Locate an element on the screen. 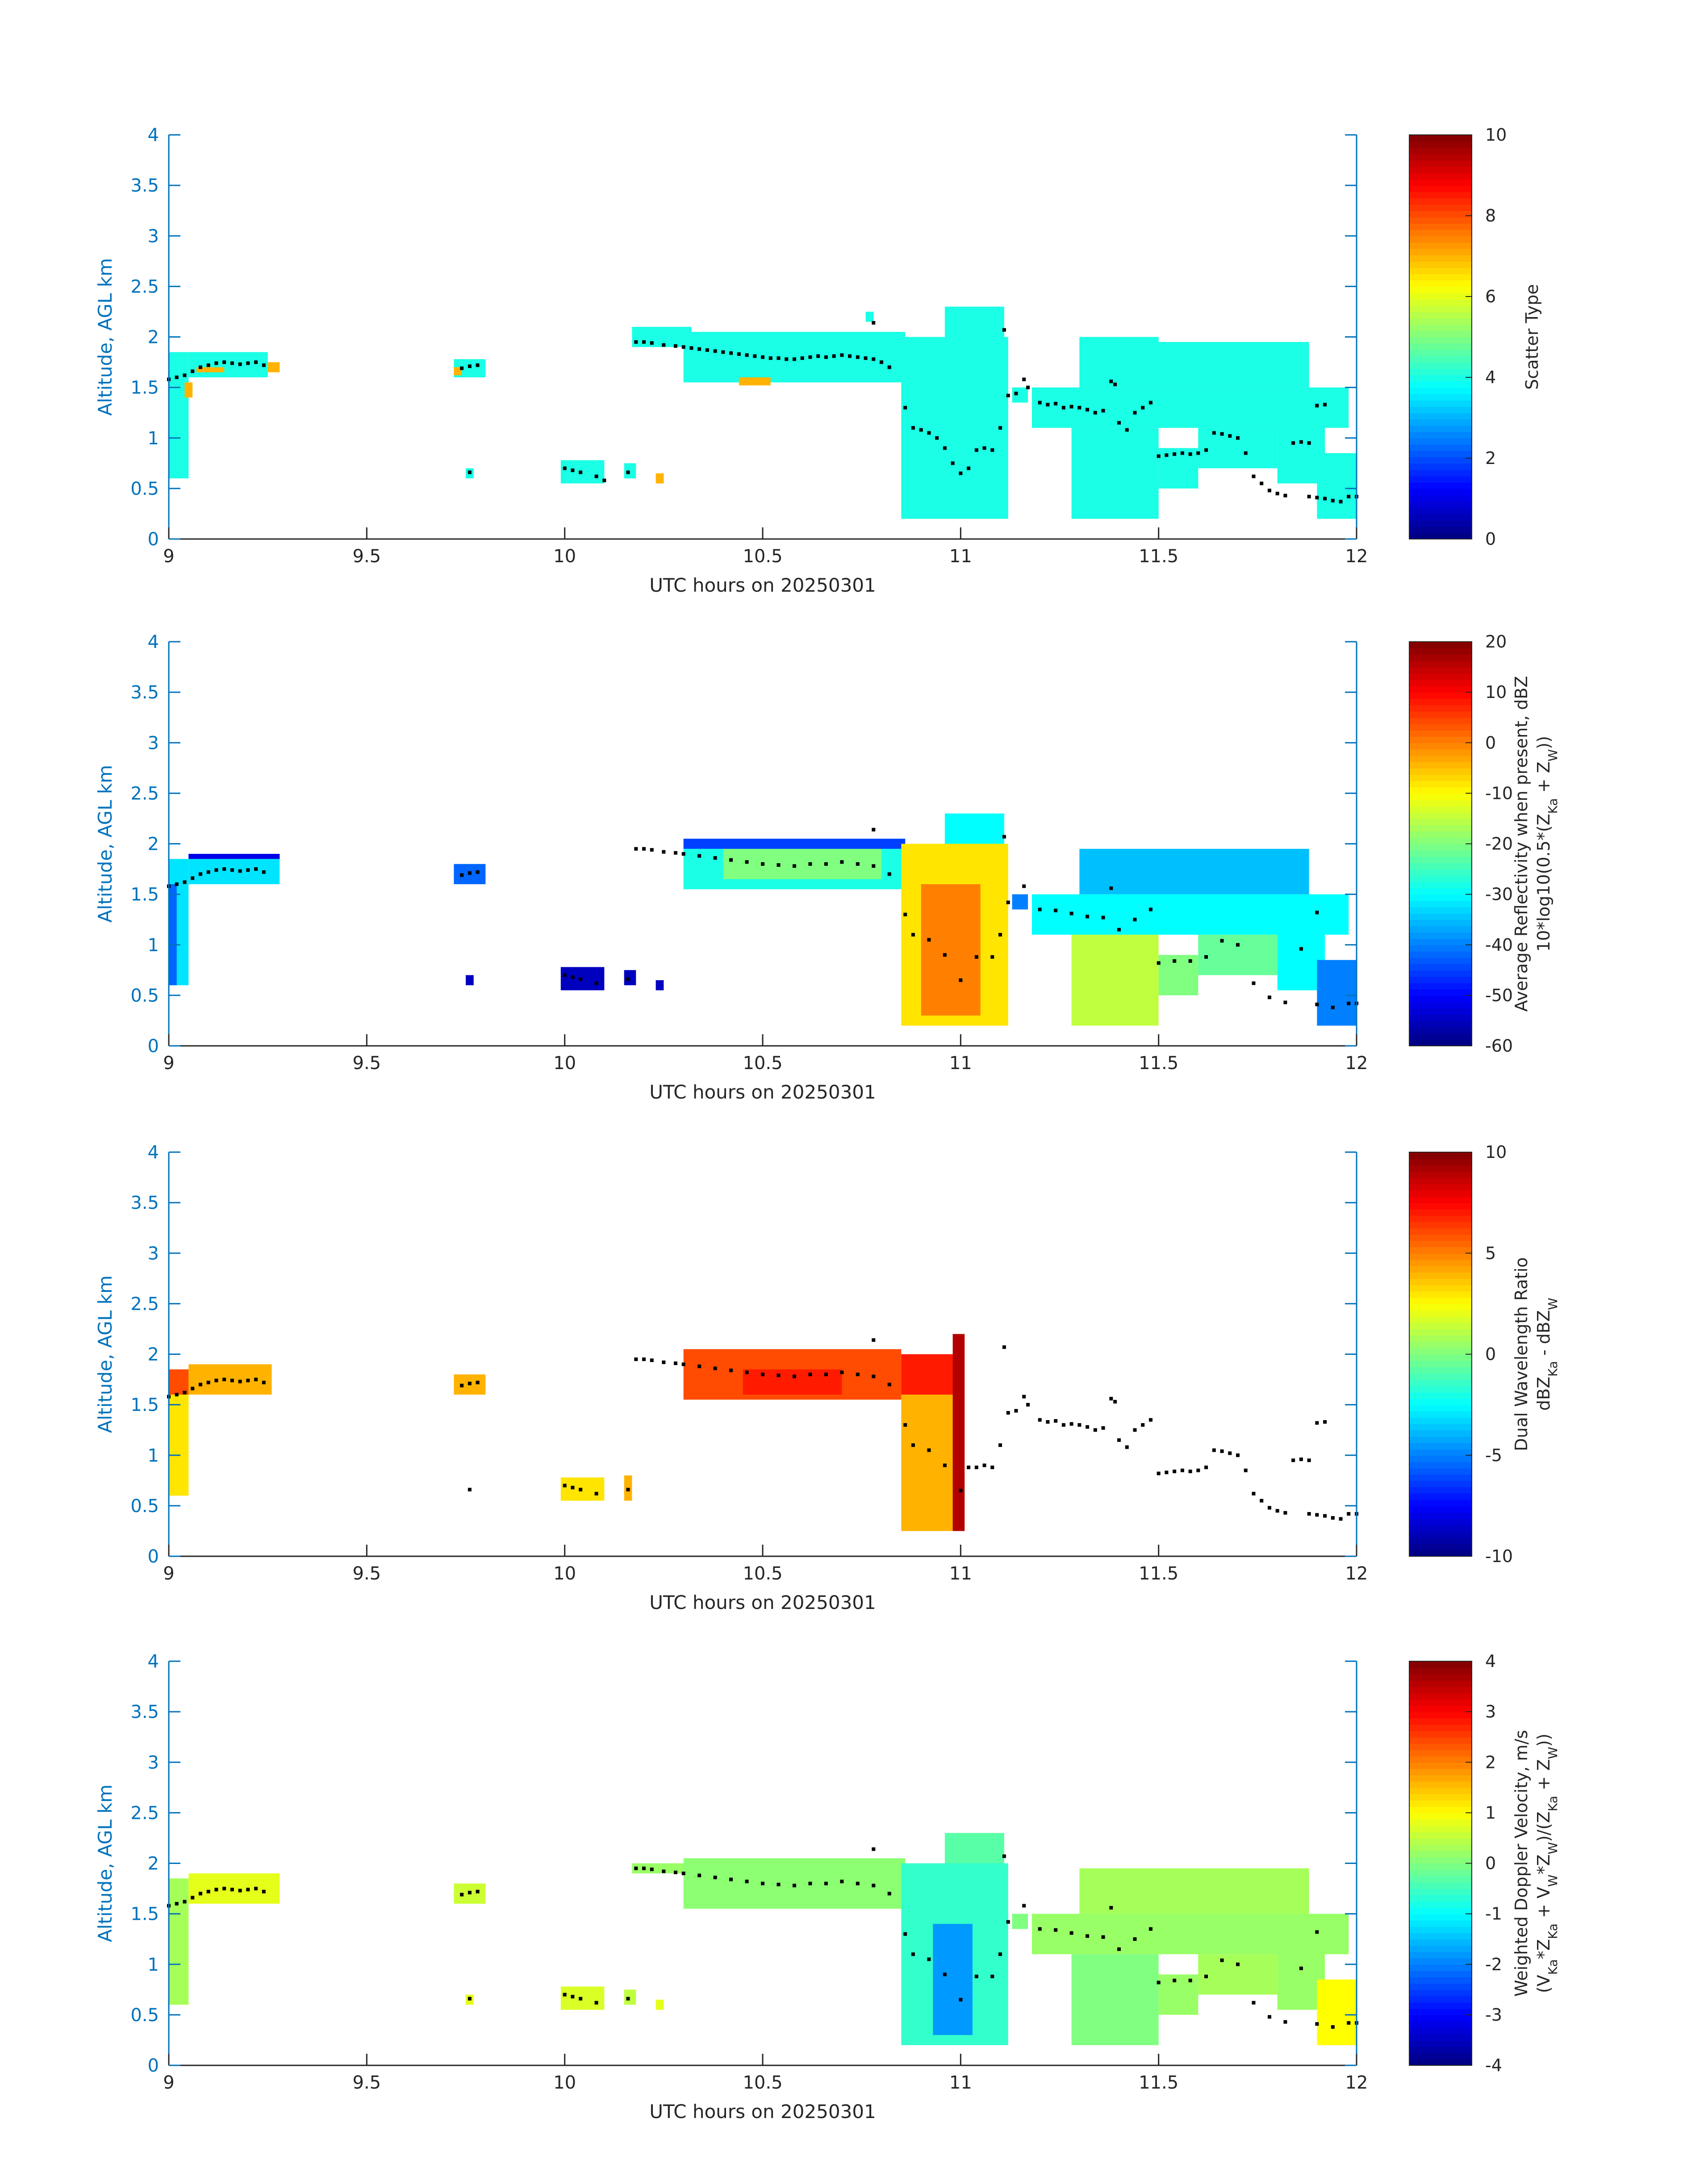  x-tick-label: 11.5 is located at coordinates (1158, 1573).